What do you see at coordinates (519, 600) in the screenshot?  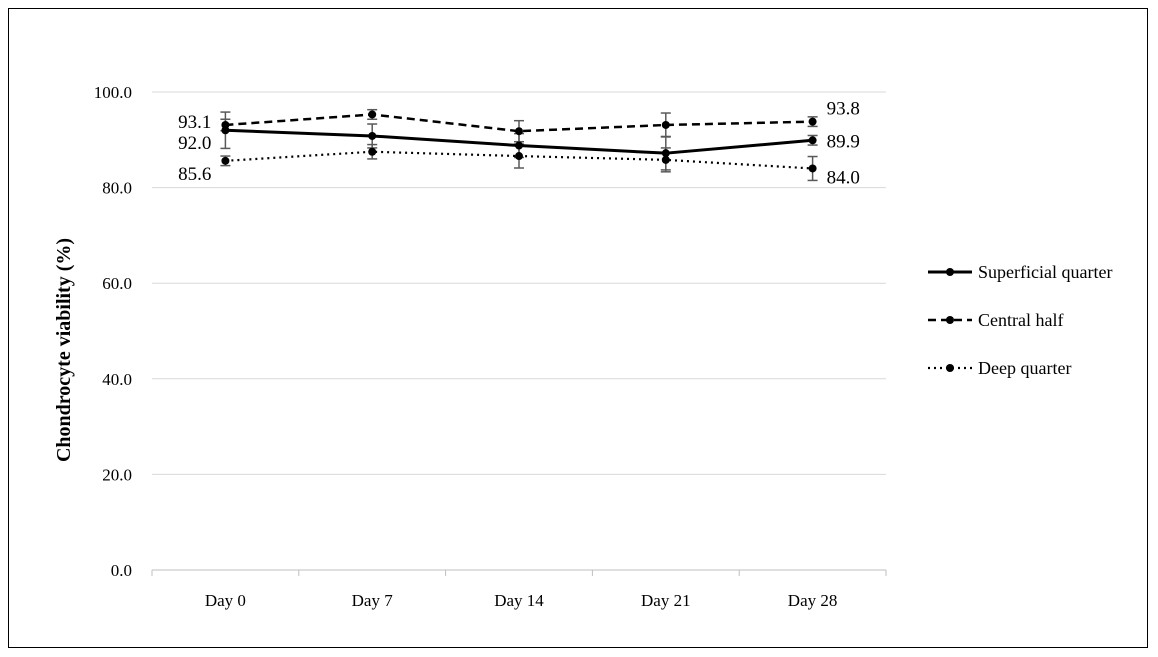 I see `x-tick-label: Day 14` at bounding box center [519, 600].